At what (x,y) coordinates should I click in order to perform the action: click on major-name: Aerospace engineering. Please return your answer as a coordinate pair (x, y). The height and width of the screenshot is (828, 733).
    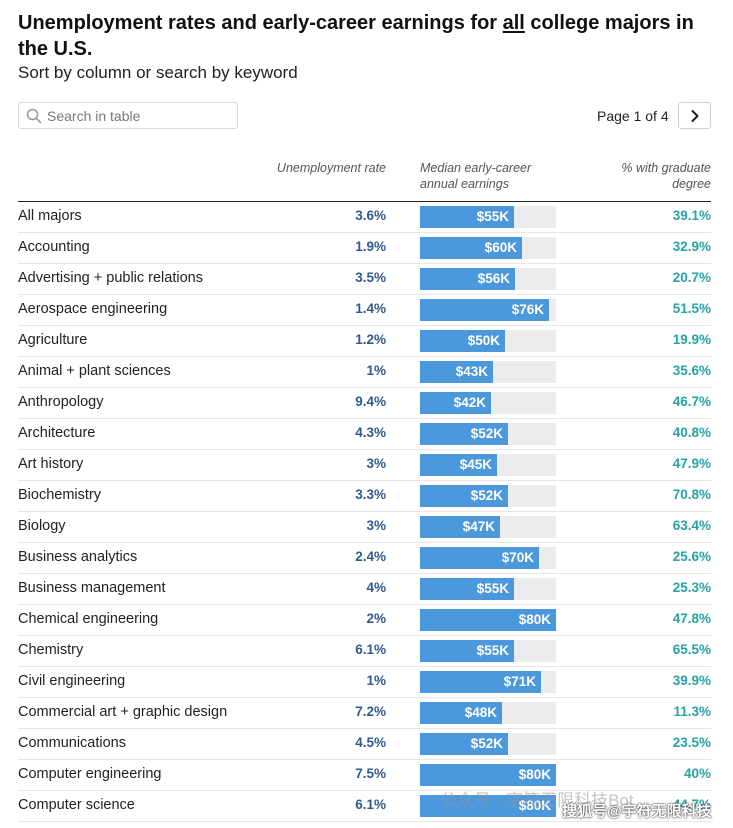
    Looking at the image, I should click on (93, 309).